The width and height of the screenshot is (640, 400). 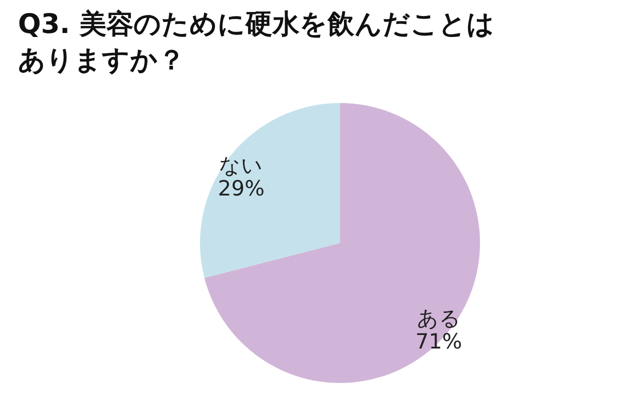 I want to click on slice-label: ある, so click(x=438, y=318).